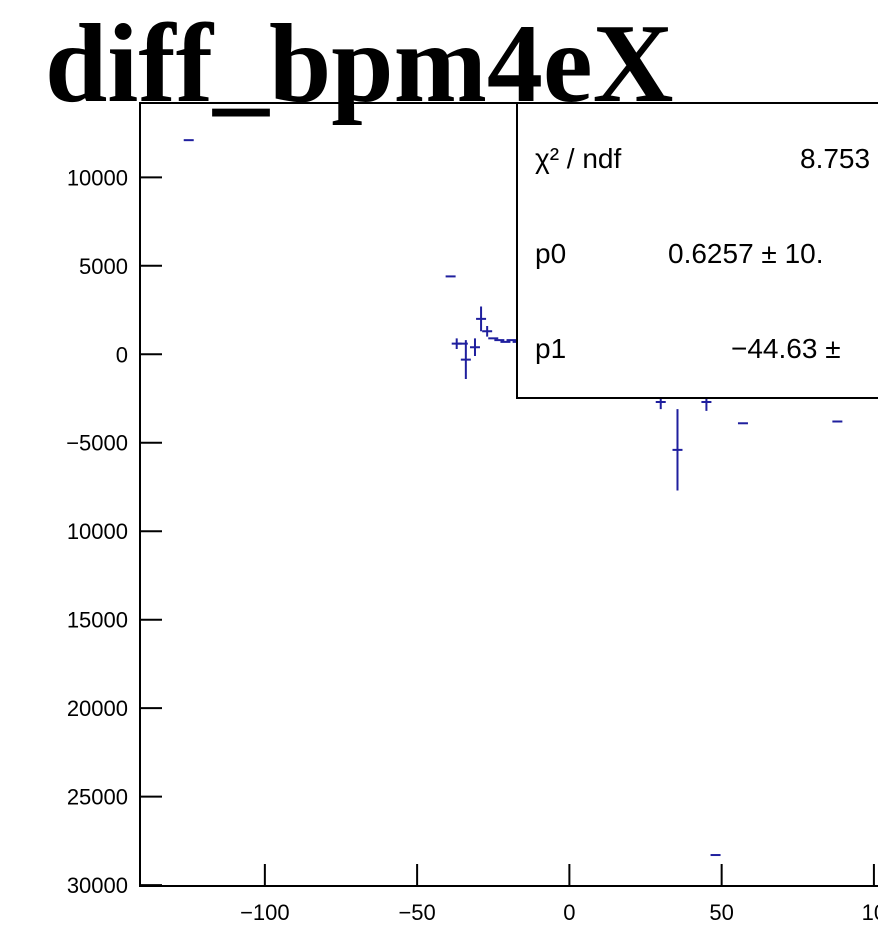 The height and width of the screenshot is (945, 878). Describe the element at coordinates (103, 266) in the screenshot. I see `y-tick-label: 5000` at that location.